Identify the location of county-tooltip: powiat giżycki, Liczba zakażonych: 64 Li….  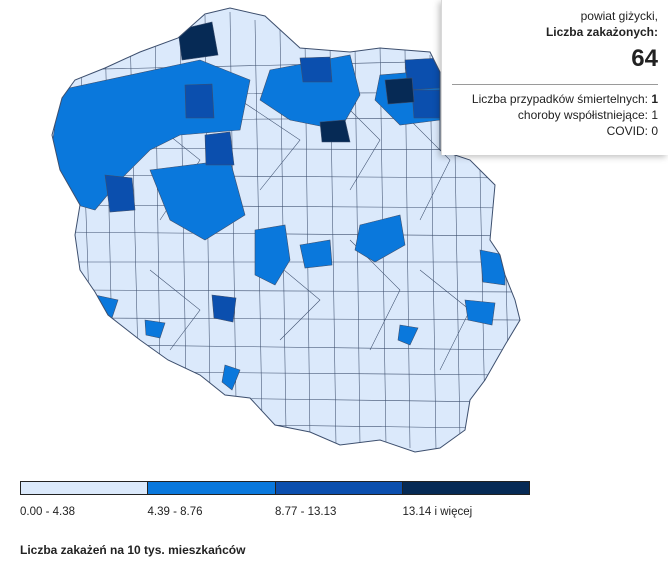
(554, 77).